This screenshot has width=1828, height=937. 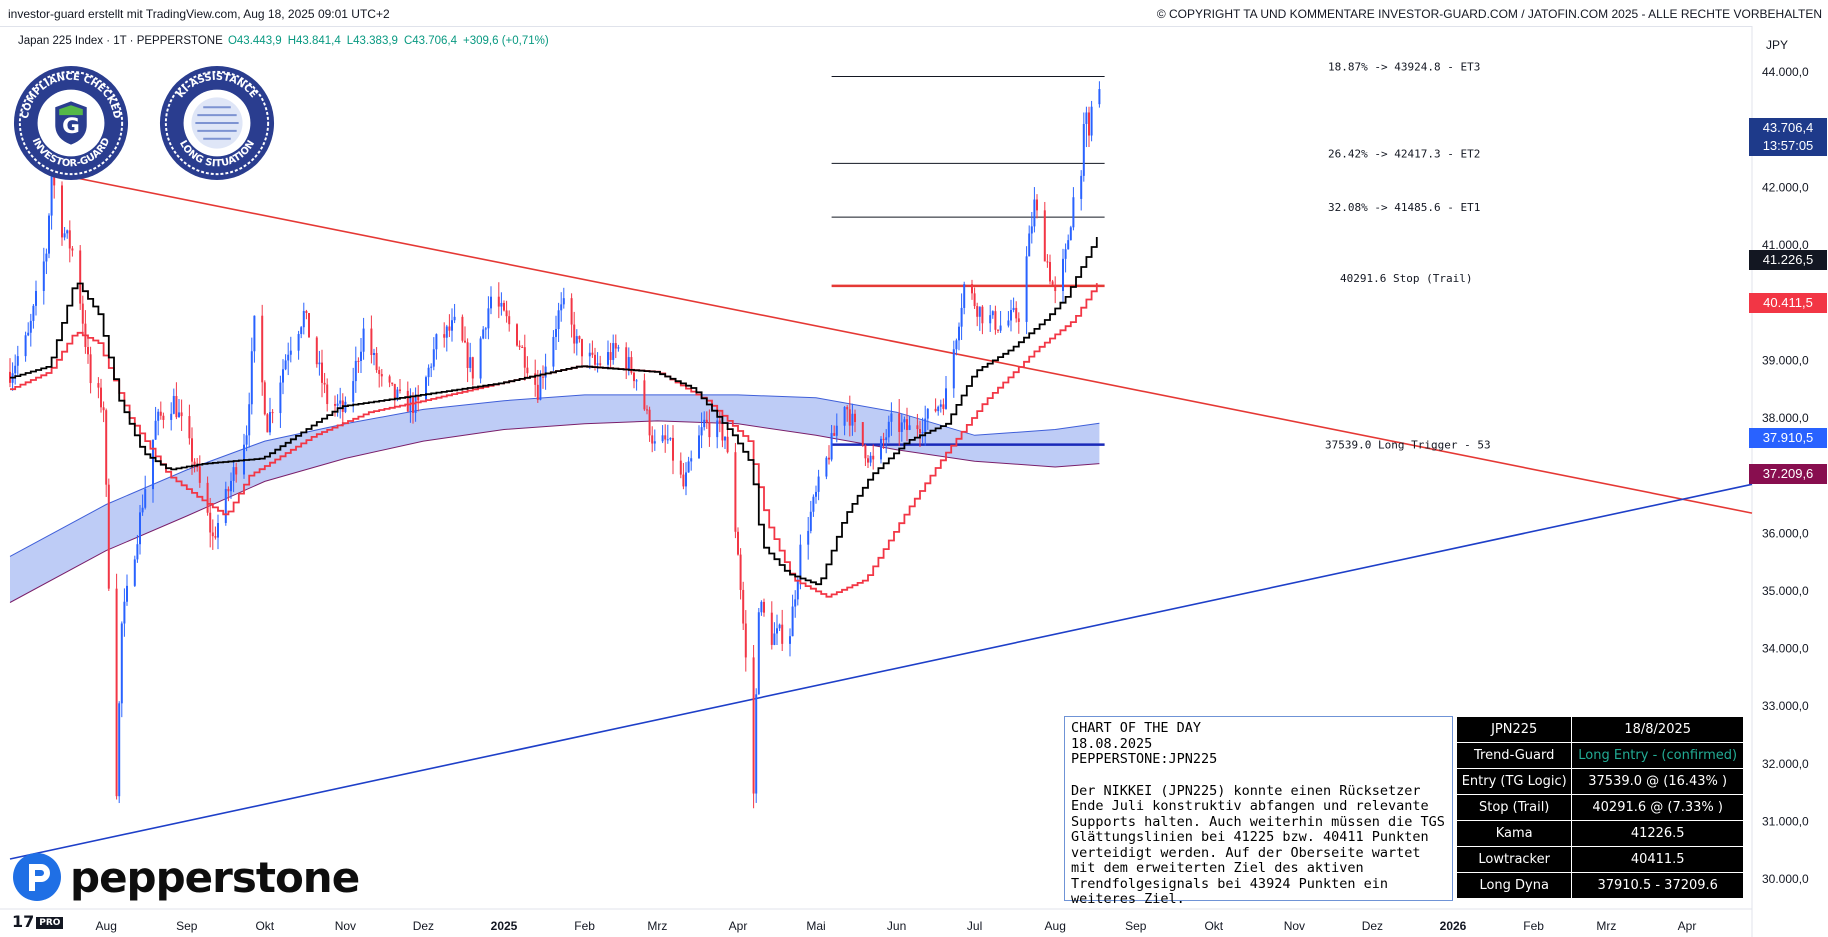 I want to click on table-cell-key: Stop (Trail), so click(x=1514, y=807).